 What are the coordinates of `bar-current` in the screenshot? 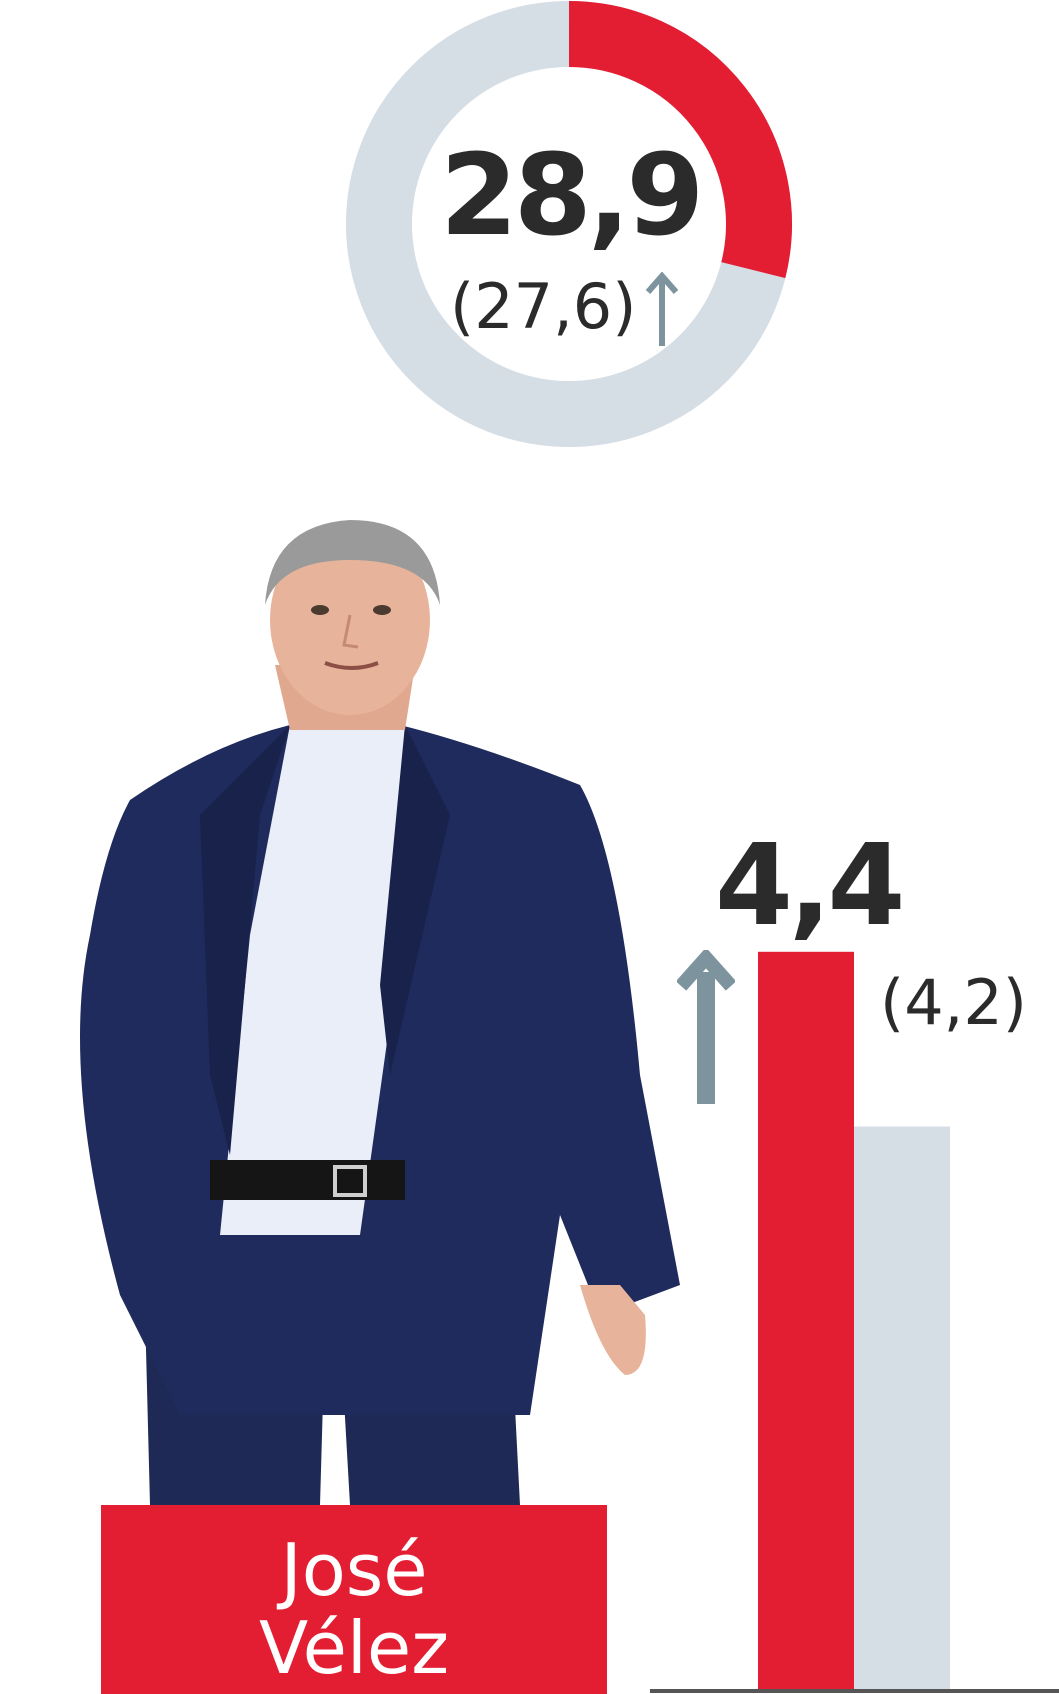 It's located at (806, 1321).